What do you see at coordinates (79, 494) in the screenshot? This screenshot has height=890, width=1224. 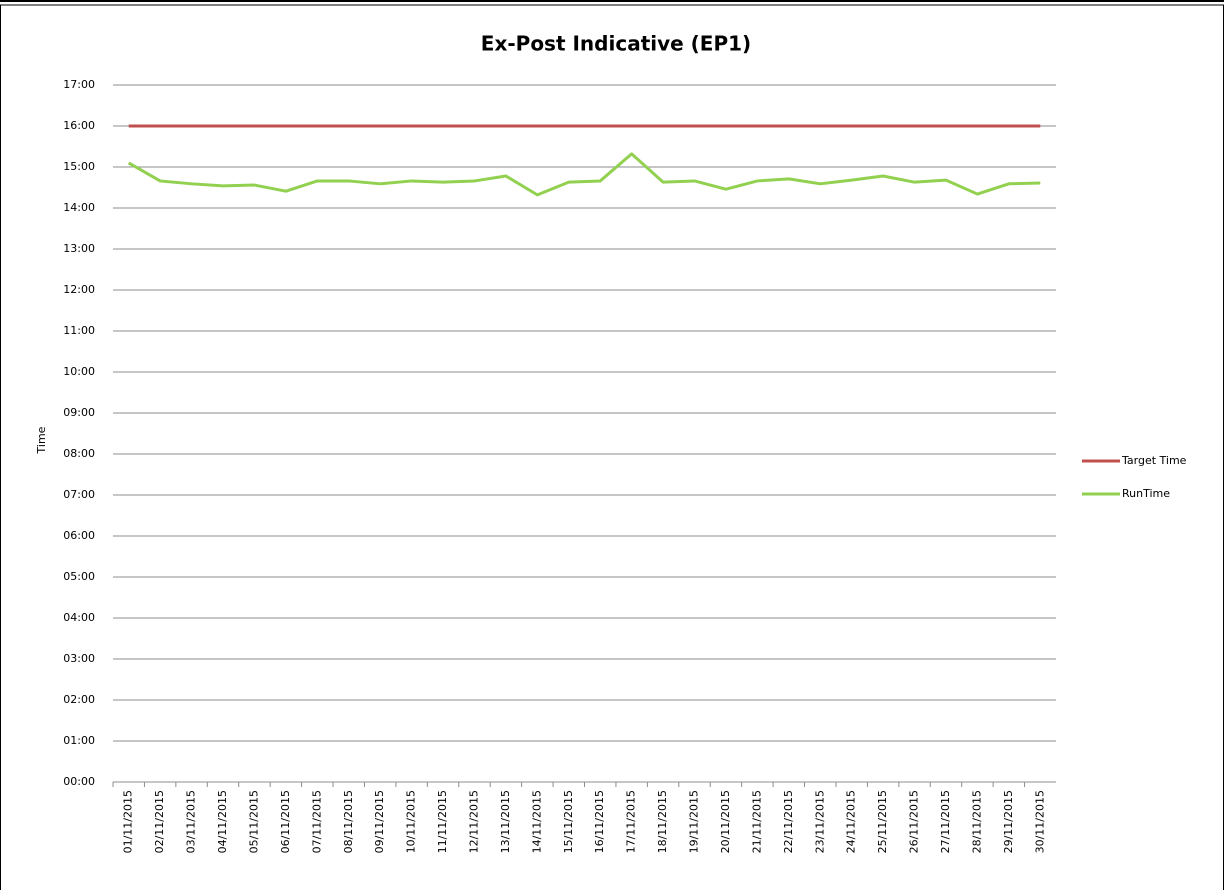 I see `y-tick-label: 07:00` at bounding box center [79, 494].